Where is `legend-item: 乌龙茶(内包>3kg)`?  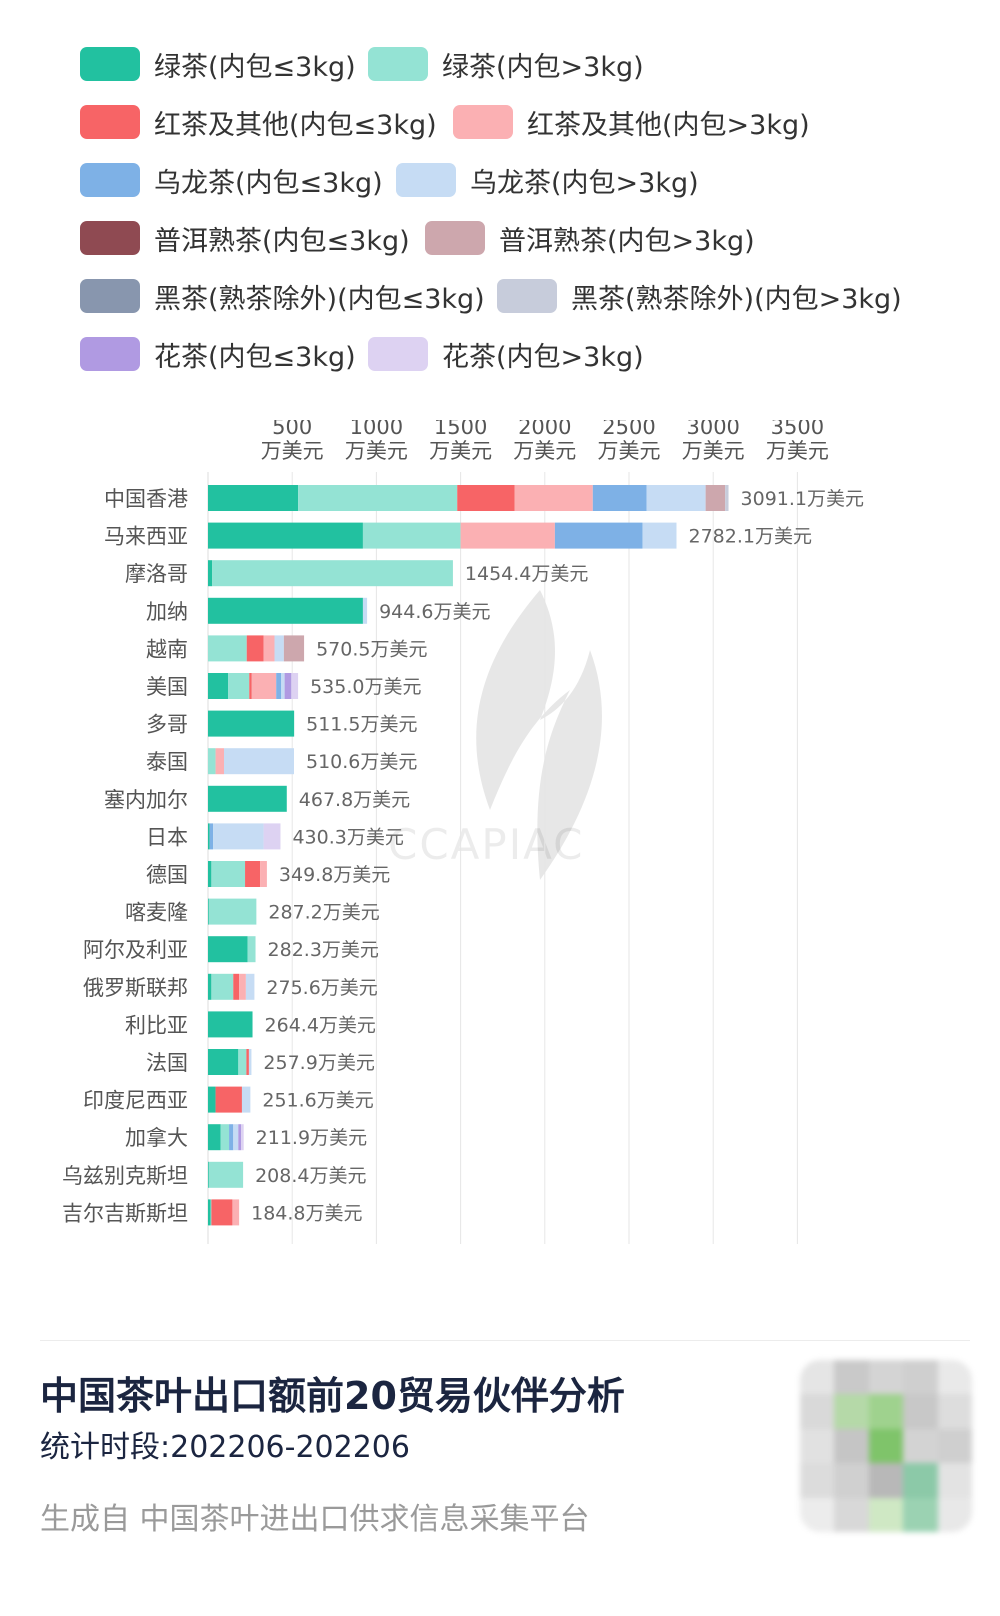
legend-item: 乌龙茶(内包>3kg) is located at coordinates (547, 180).